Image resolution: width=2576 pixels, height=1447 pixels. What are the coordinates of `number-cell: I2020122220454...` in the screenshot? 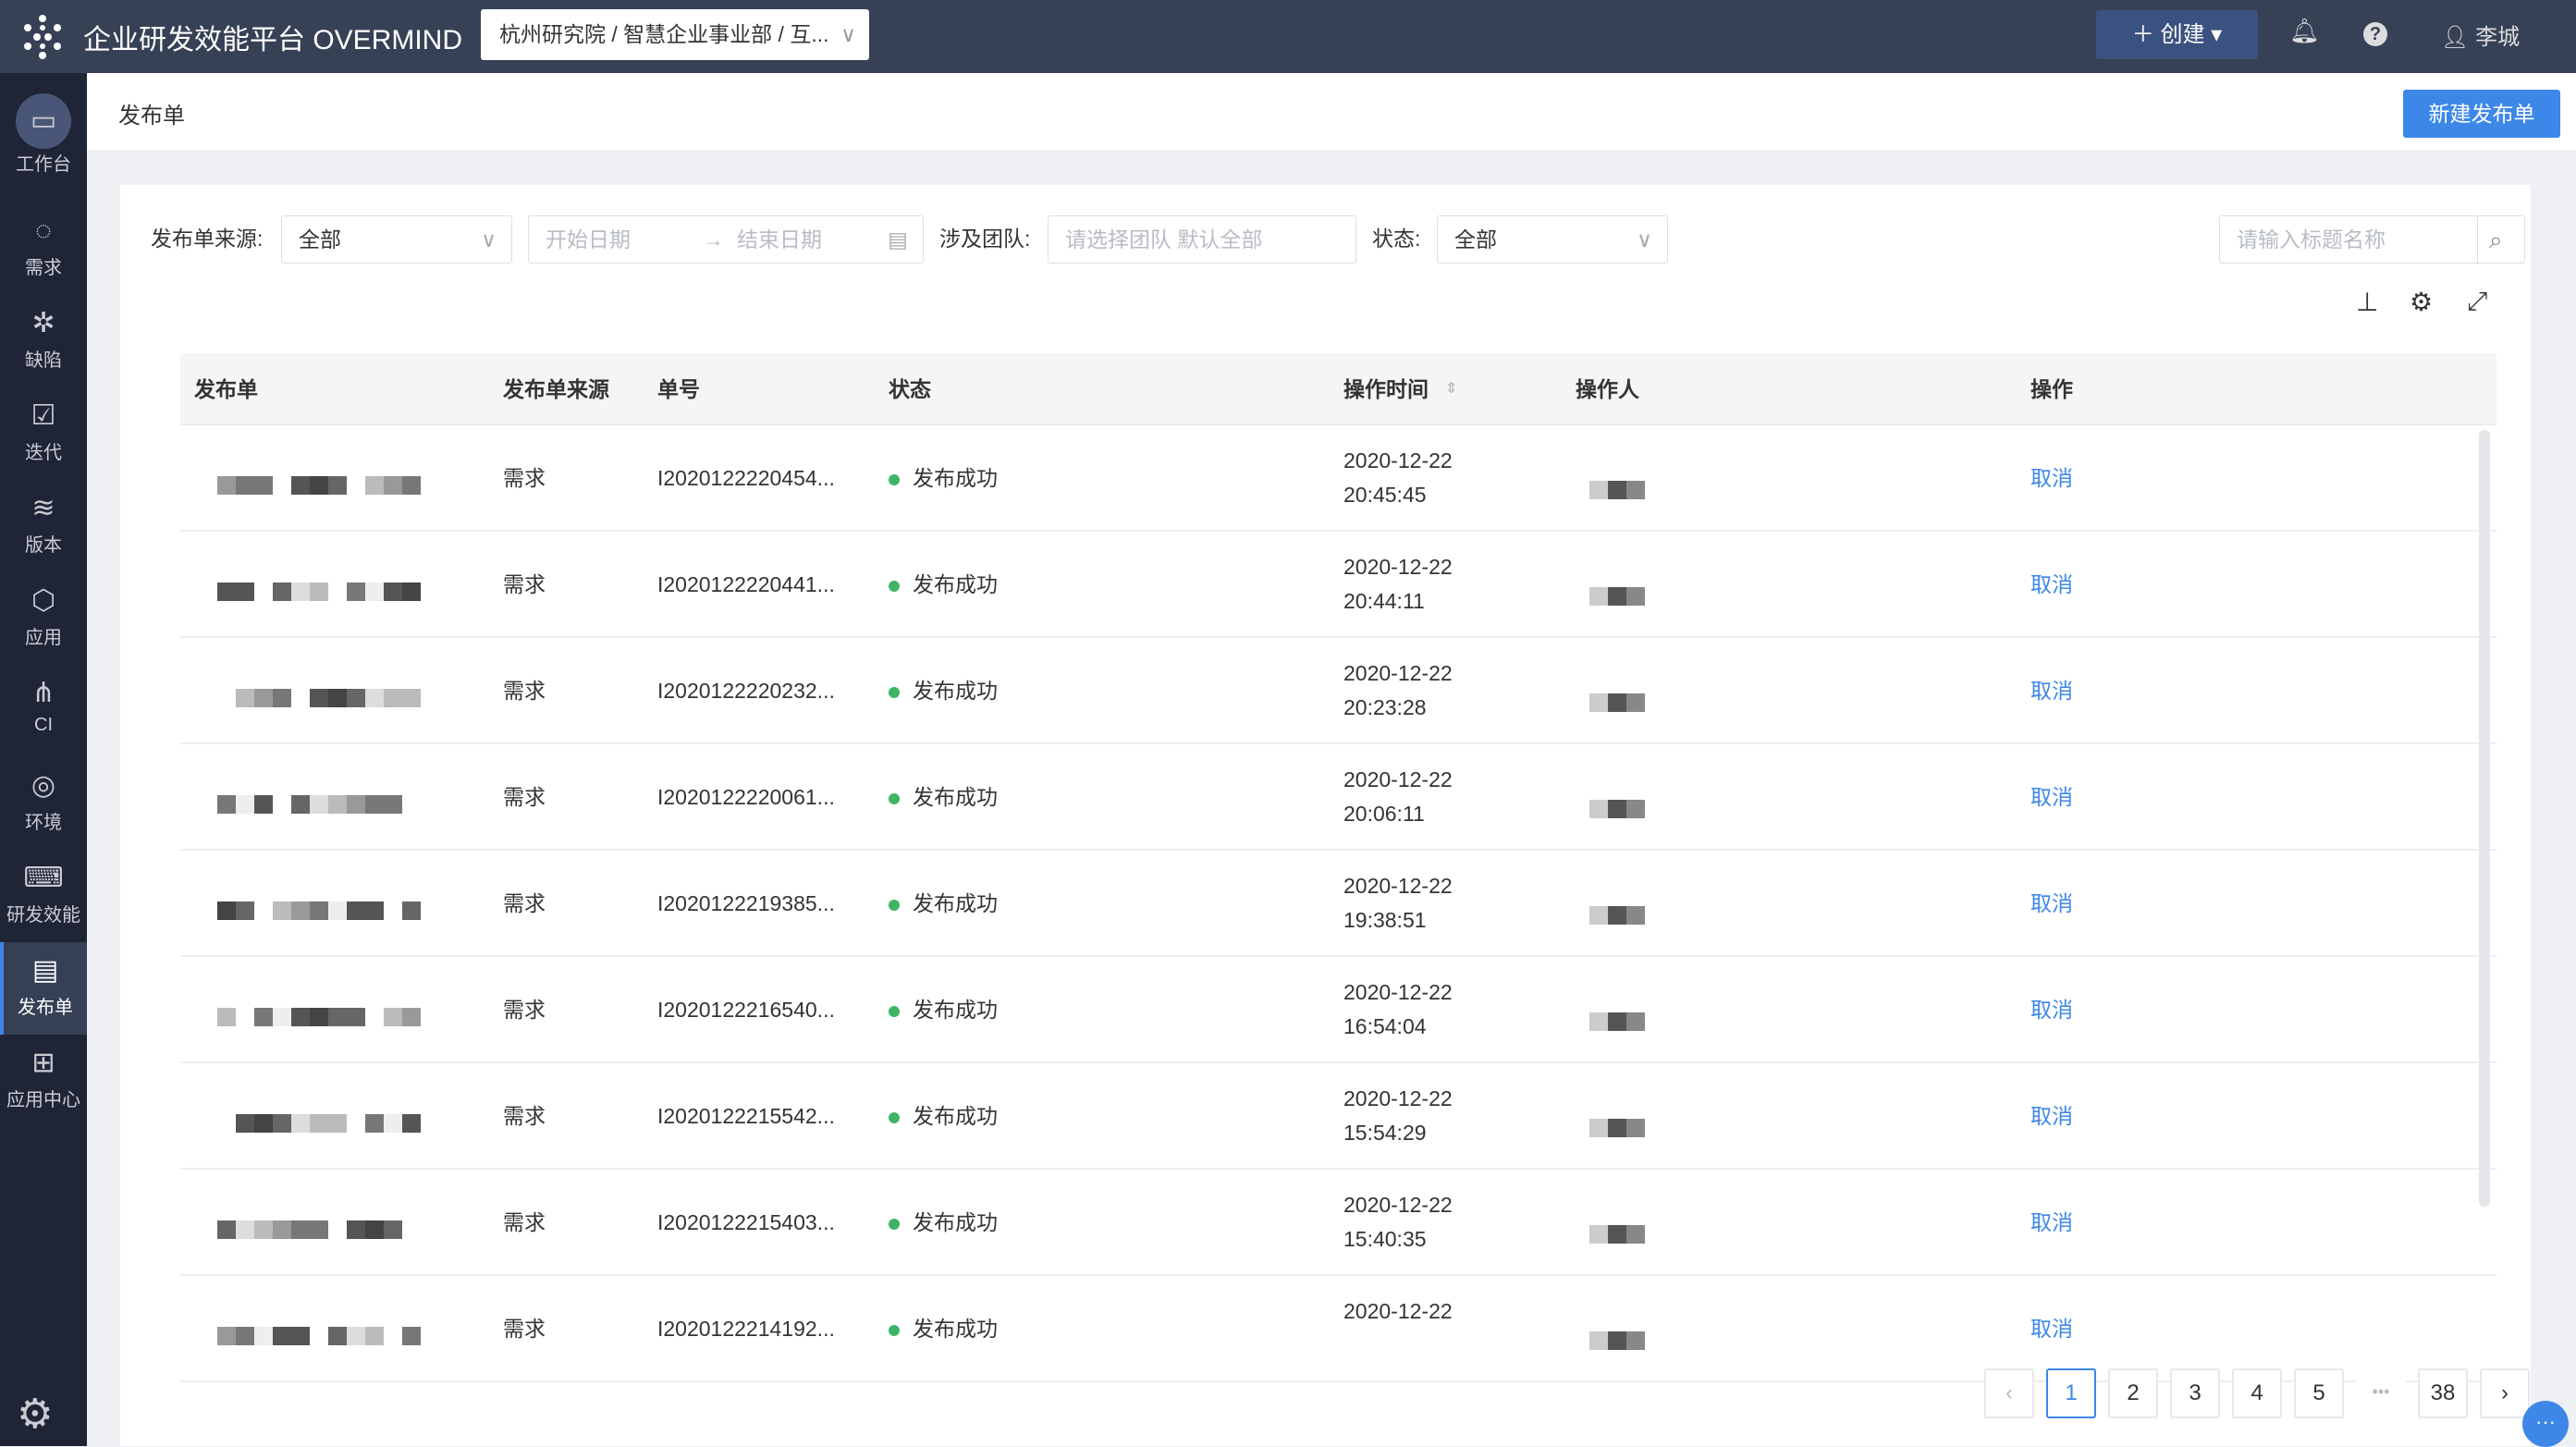 It's located at (746, 478).